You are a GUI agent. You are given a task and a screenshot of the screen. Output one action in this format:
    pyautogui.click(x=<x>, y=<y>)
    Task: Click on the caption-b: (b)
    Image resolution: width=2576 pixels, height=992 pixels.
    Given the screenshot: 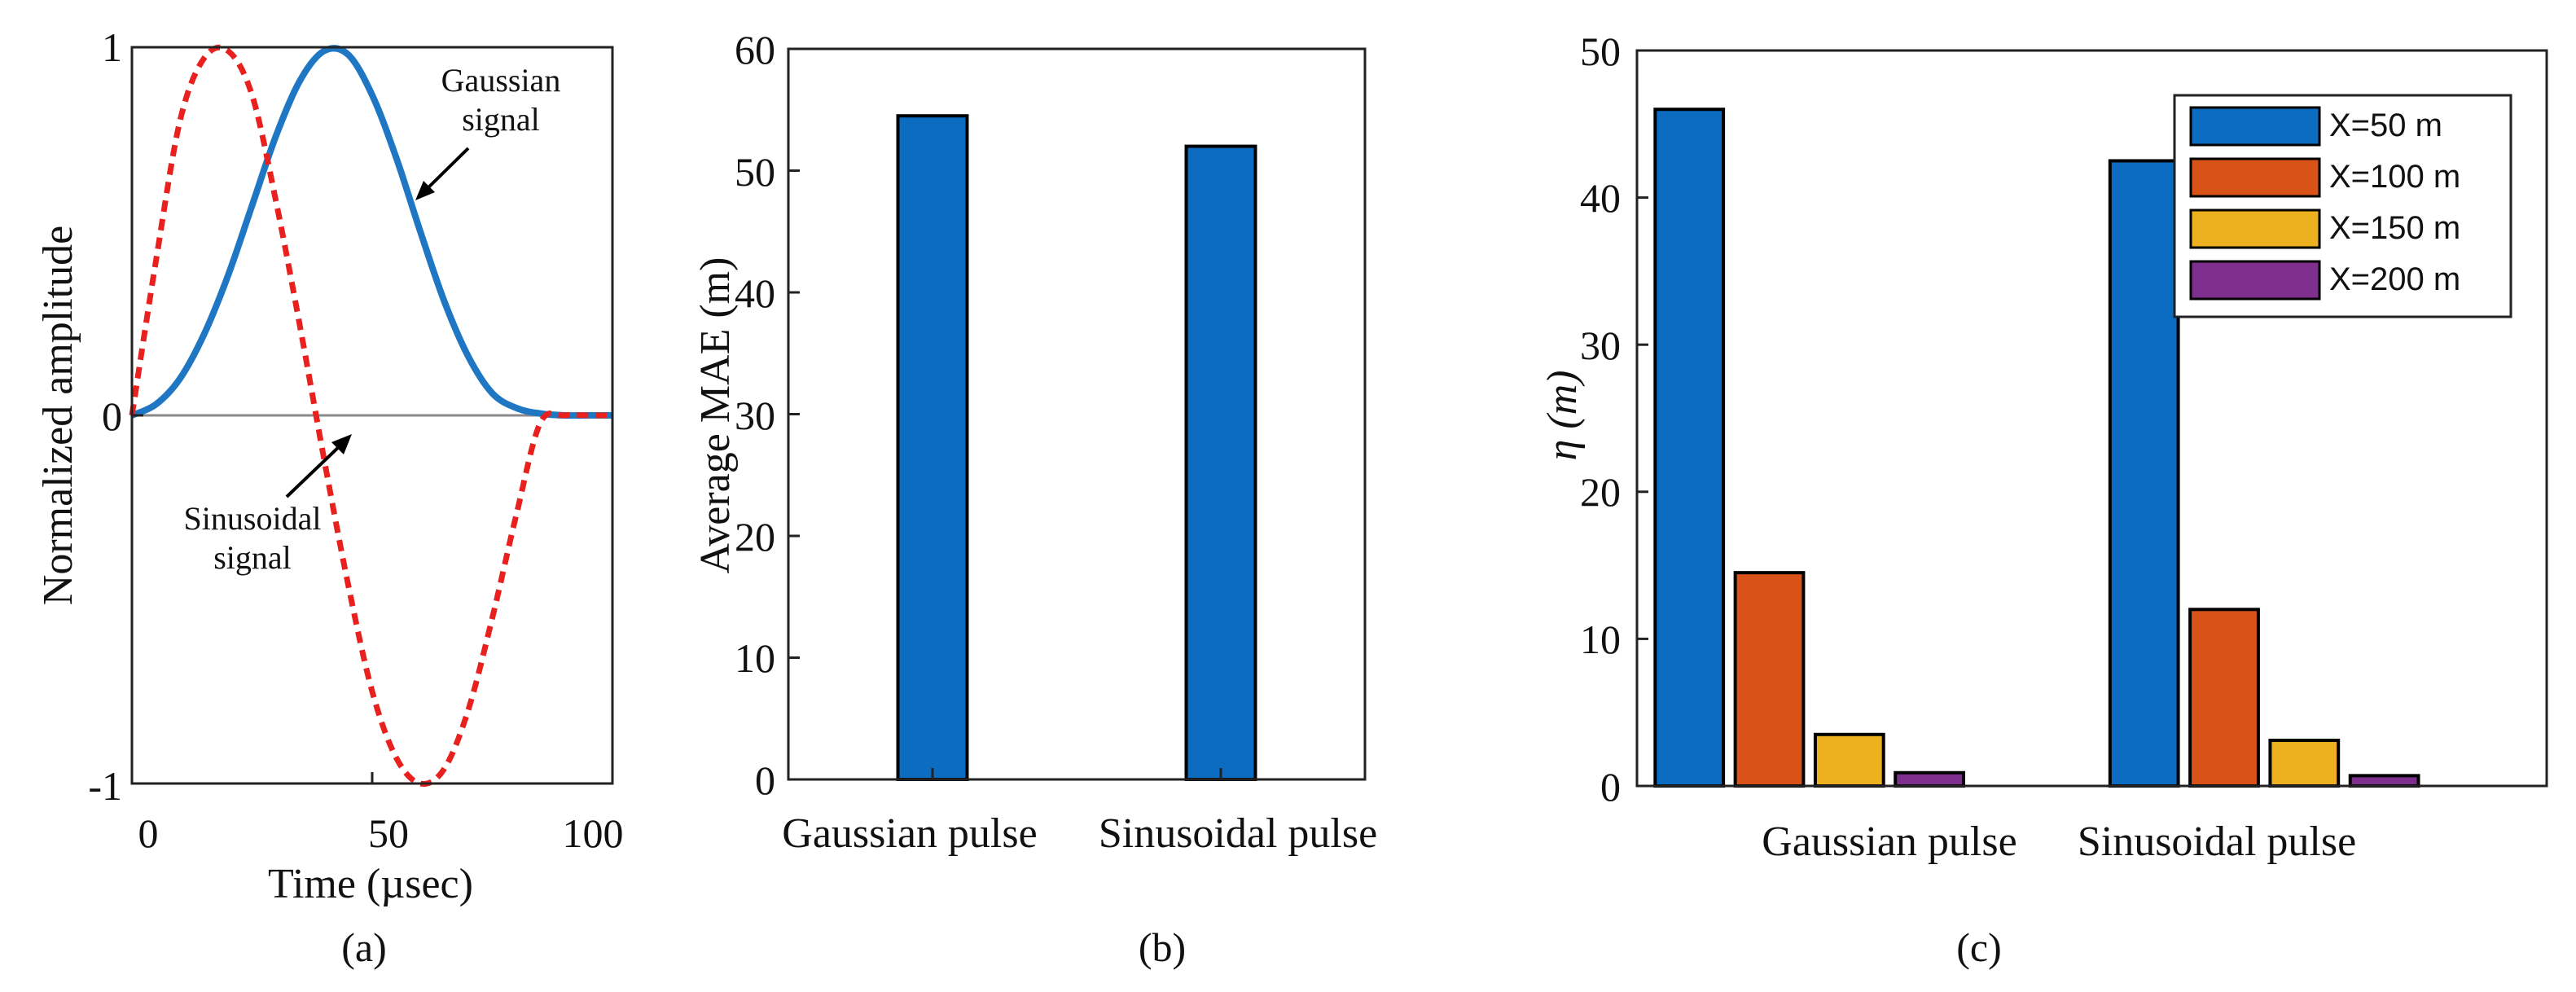 What is the action you would take?
    pyautogui.click(x=1162, y=947)
    